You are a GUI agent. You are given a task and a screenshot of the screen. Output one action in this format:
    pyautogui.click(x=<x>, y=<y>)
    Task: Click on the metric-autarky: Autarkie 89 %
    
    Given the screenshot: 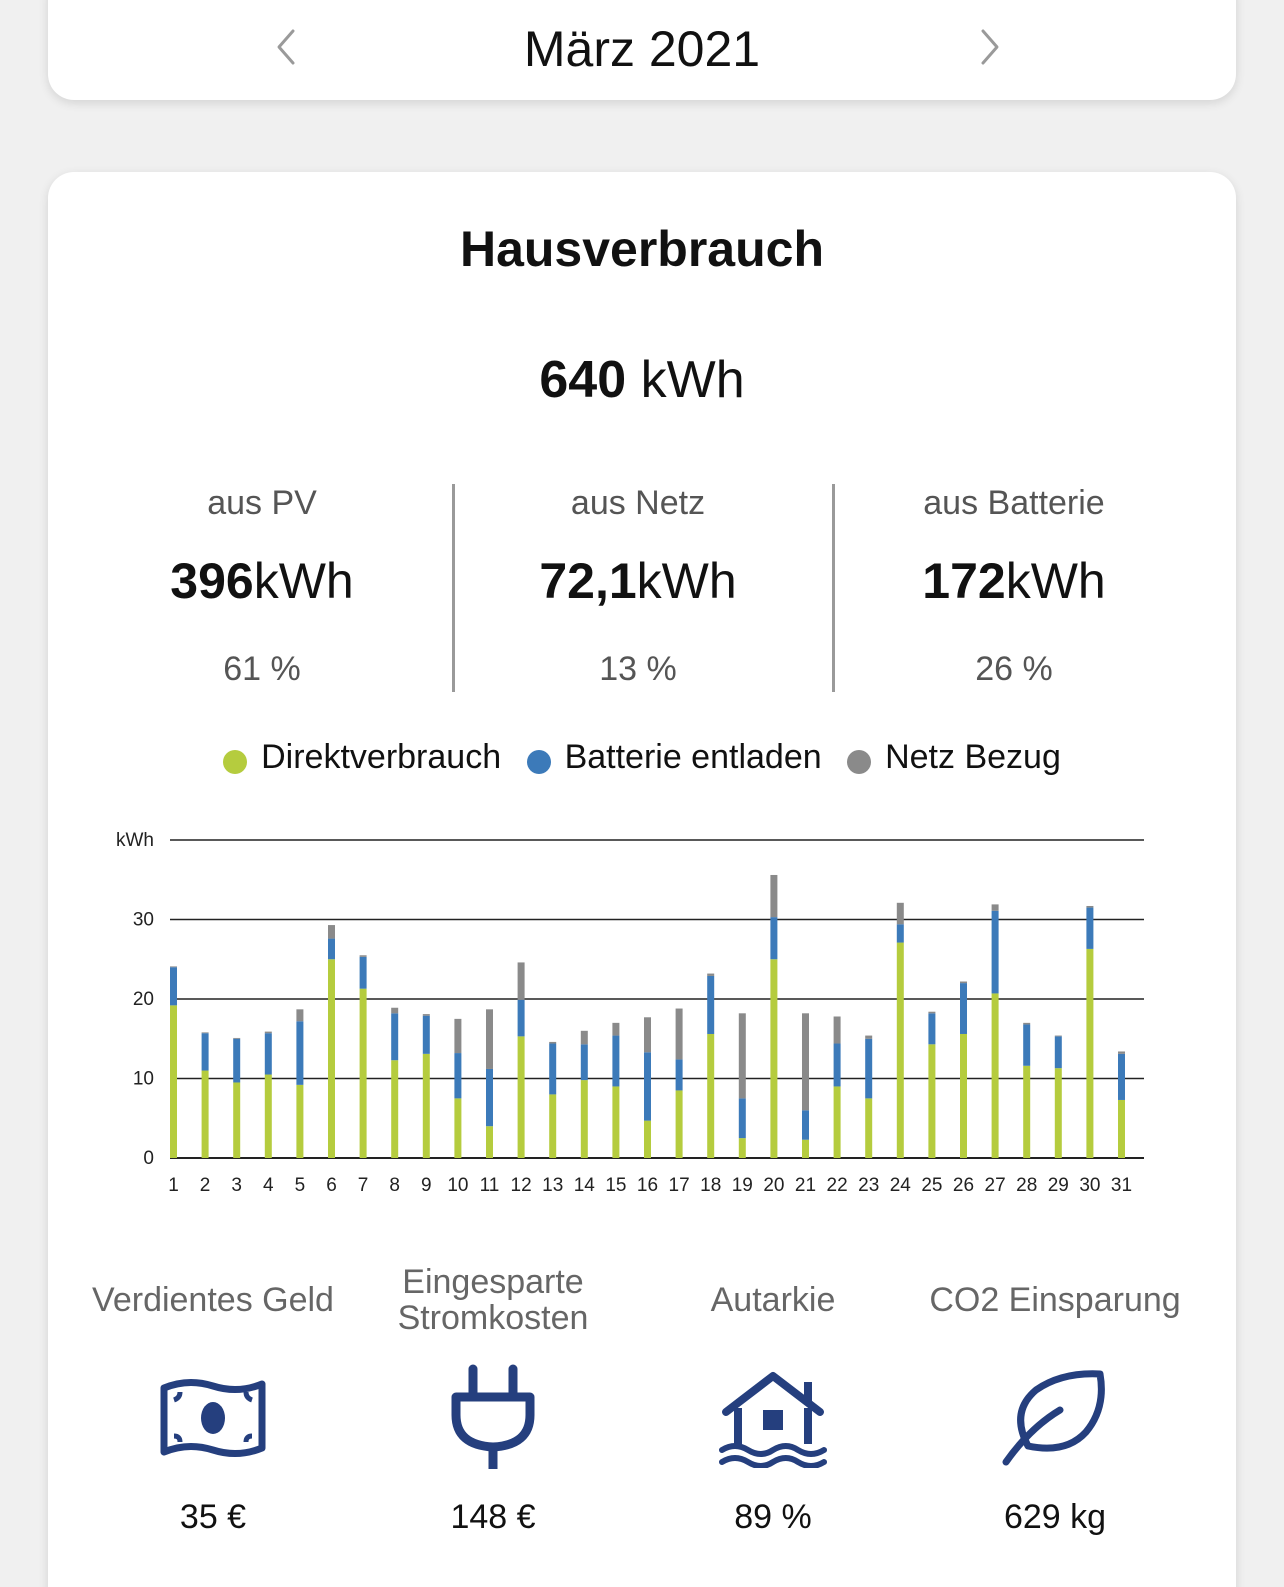 What is the action you would take?
    pyautogui.click(x=773, y=1399)
    